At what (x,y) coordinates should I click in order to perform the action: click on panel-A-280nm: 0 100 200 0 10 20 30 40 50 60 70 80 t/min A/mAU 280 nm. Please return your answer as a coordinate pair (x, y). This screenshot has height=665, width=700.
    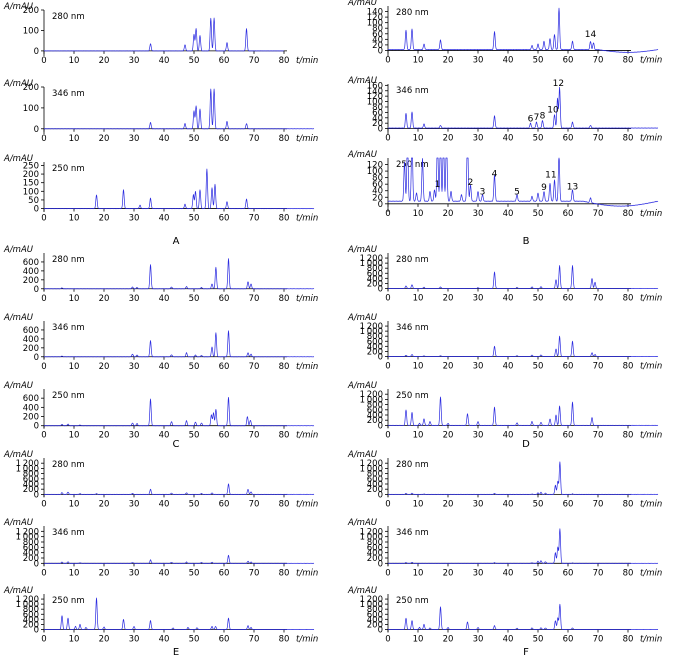
    Looking at the image, I should click on (160, 34).